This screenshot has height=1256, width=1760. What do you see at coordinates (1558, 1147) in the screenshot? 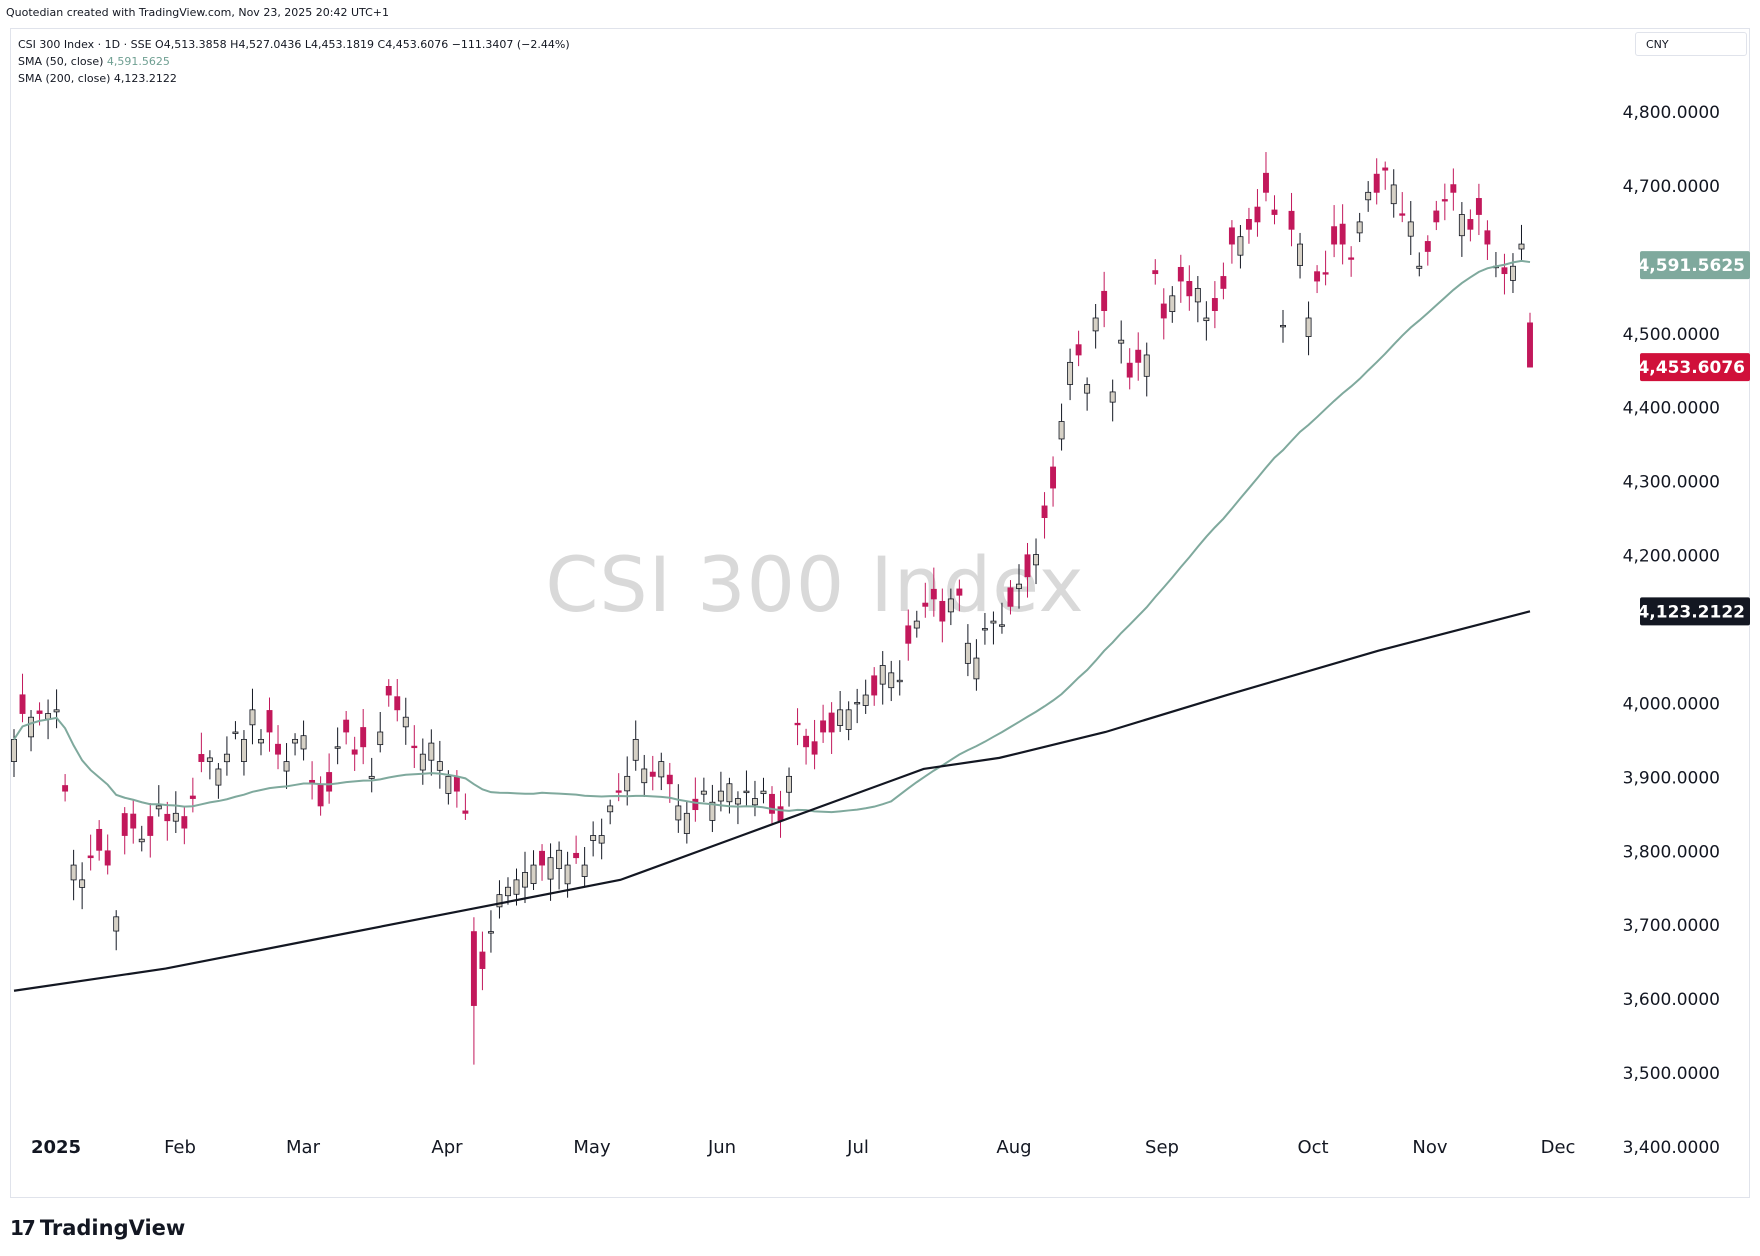
I see `x-tick-label: Dec` at bounding box center [1558, 1147].